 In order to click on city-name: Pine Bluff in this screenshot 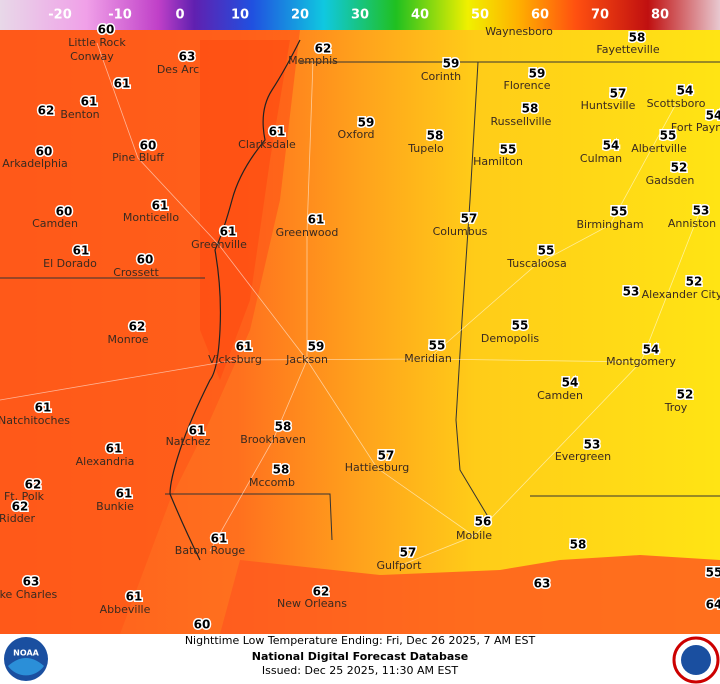, I will do `click(138, 157)`.